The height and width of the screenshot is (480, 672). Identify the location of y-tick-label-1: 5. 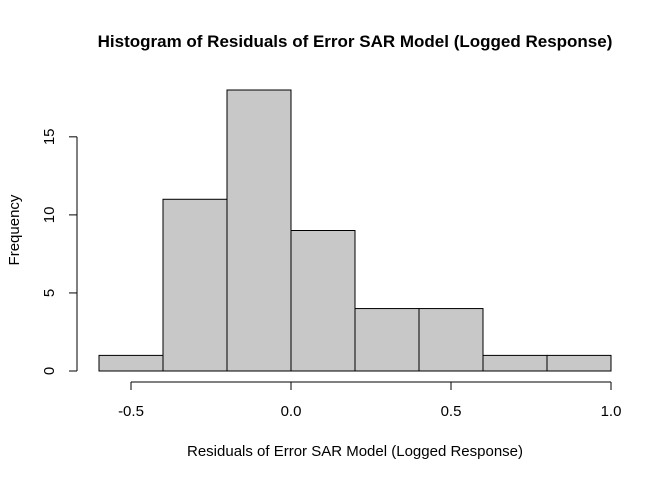
(49, 293).